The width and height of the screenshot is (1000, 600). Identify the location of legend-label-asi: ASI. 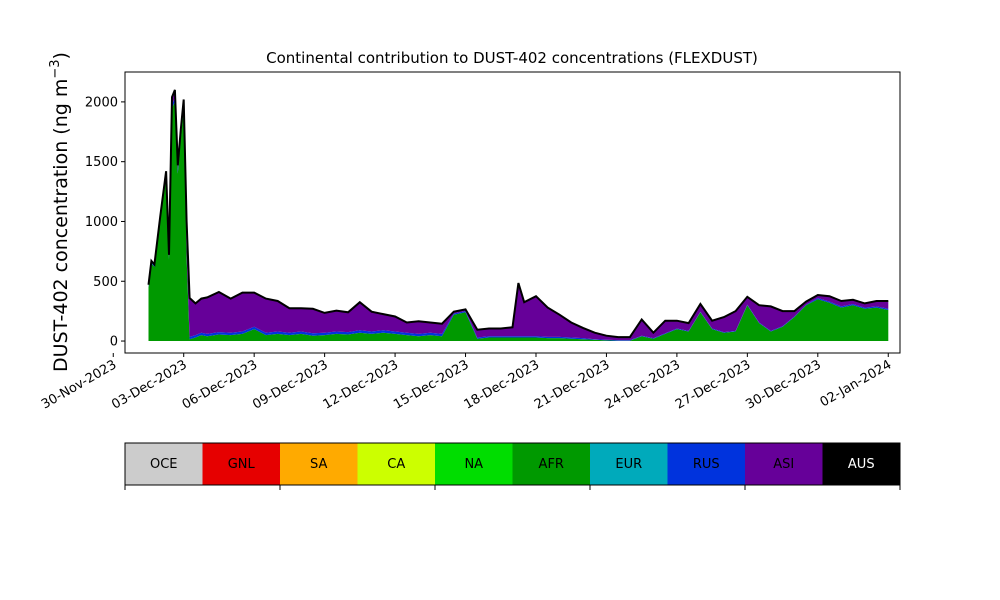
(783, 464).